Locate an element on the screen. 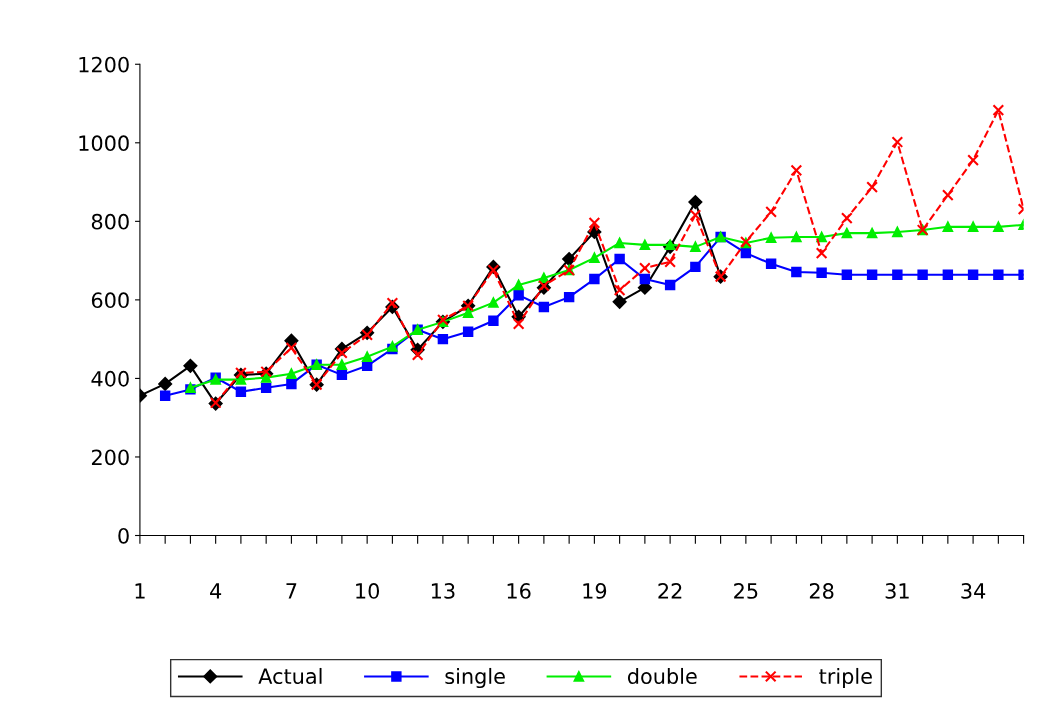 The image size is (1052, 714). x-tick-label: 25 is located at coordinates (746, 591).